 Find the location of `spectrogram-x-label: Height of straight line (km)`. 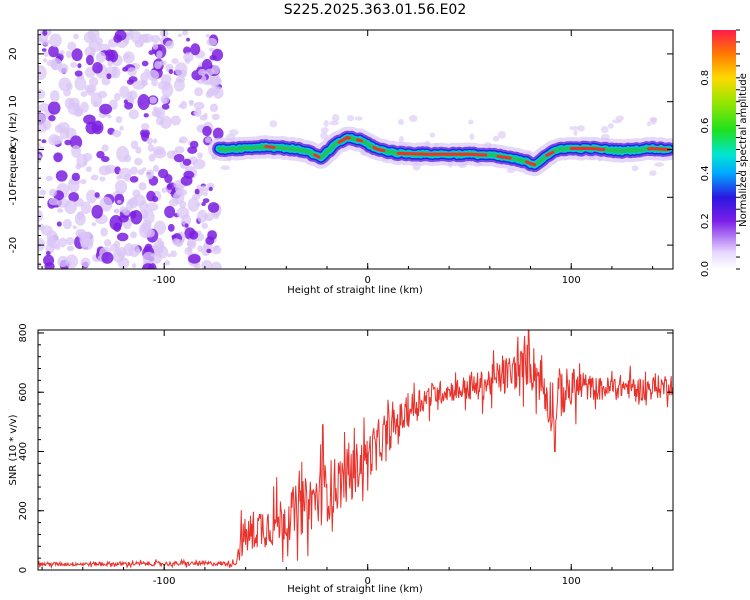

spectrogram-x-label: Height of straight line (km) is located at coordinates (355, 290).